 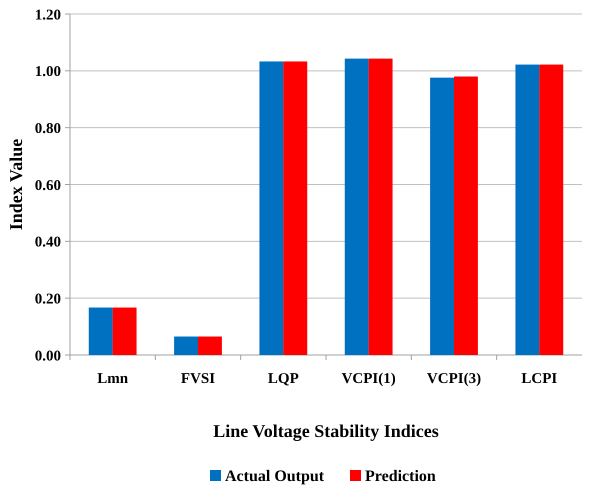 What do you see at coordinates (47, 15) in the screenshot?
I see `y-tick-label: 1.20` at bounding box center [47, 15].